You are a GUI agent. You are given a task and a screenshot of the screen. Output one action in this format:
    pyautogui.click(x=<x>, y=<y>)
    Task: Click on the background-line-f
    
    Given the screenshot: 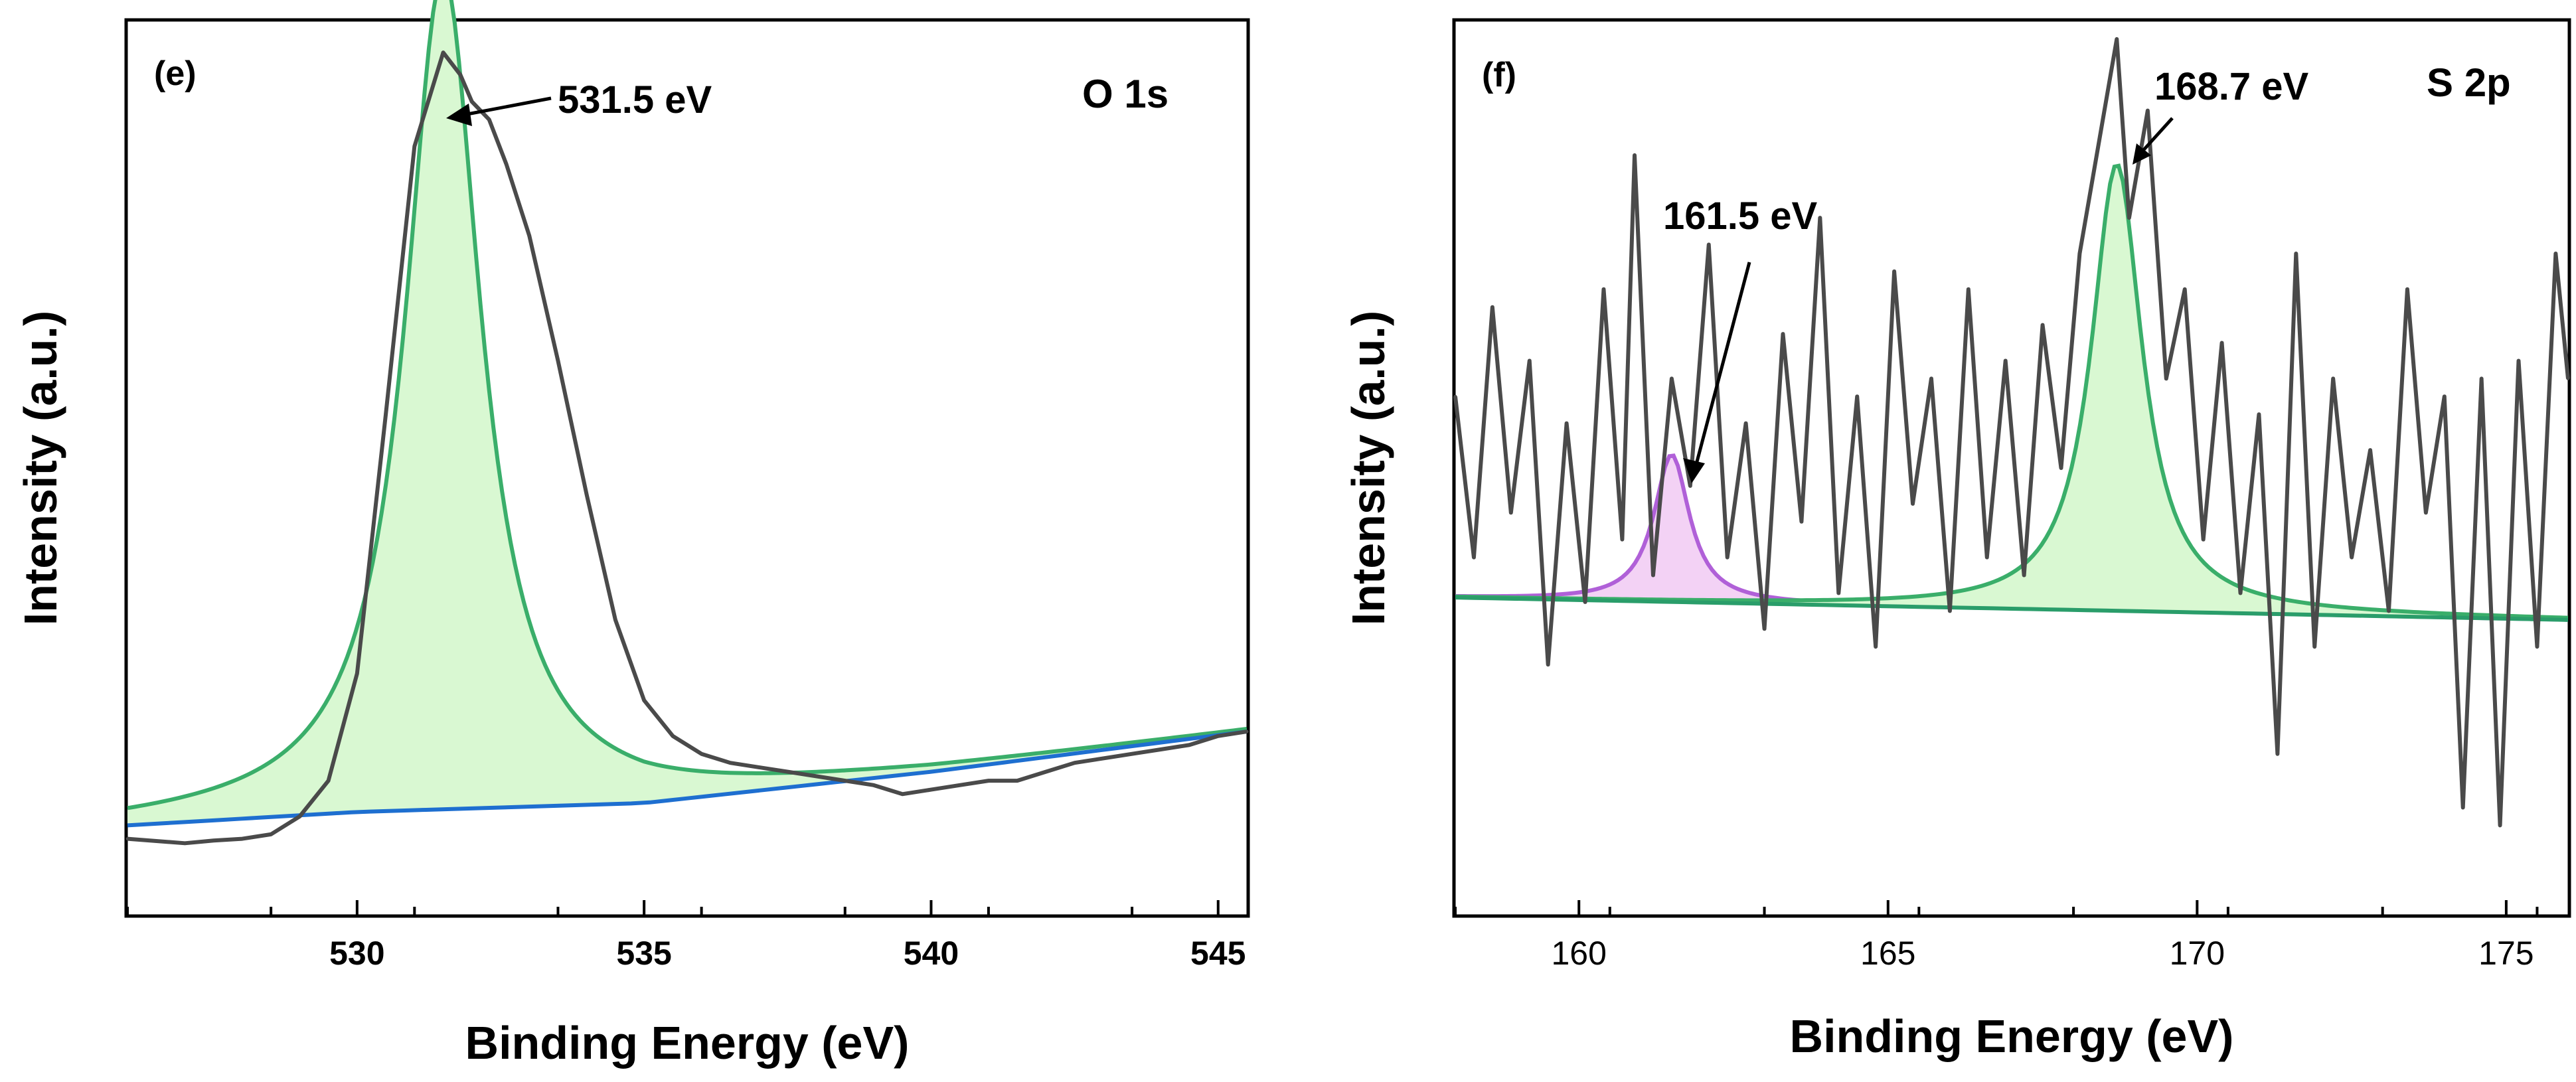 What is the action you would take?
    pyautogui.click(x=2012, y=608)
    